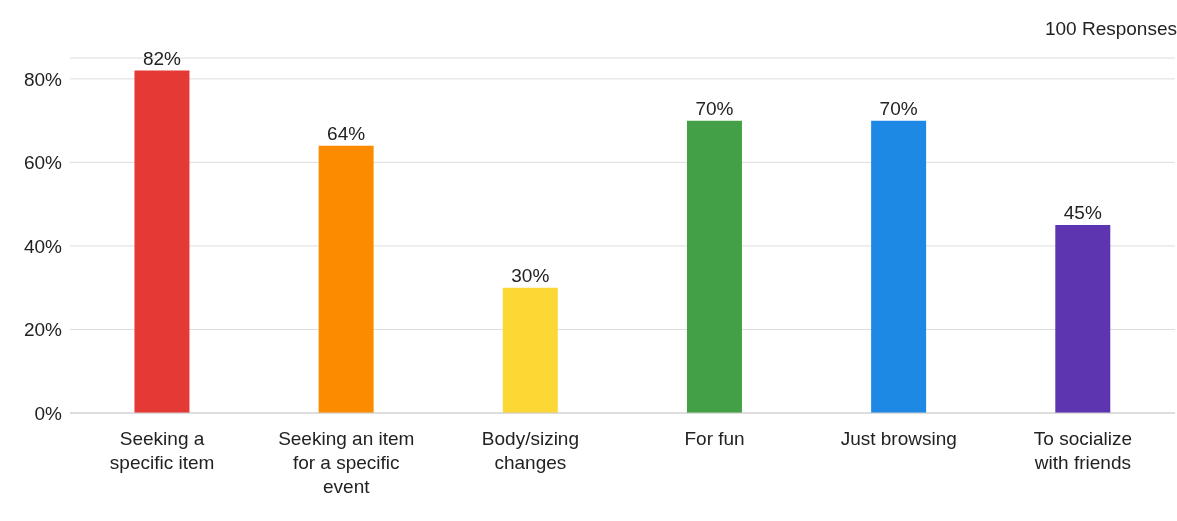 The width and height of the screenshot is (1177, 521). What do you see at coordinates (346, 462) in the screenshot?
I see `x-tick-label: Seeking an item for a specific event` at bounding box center [346, 462].